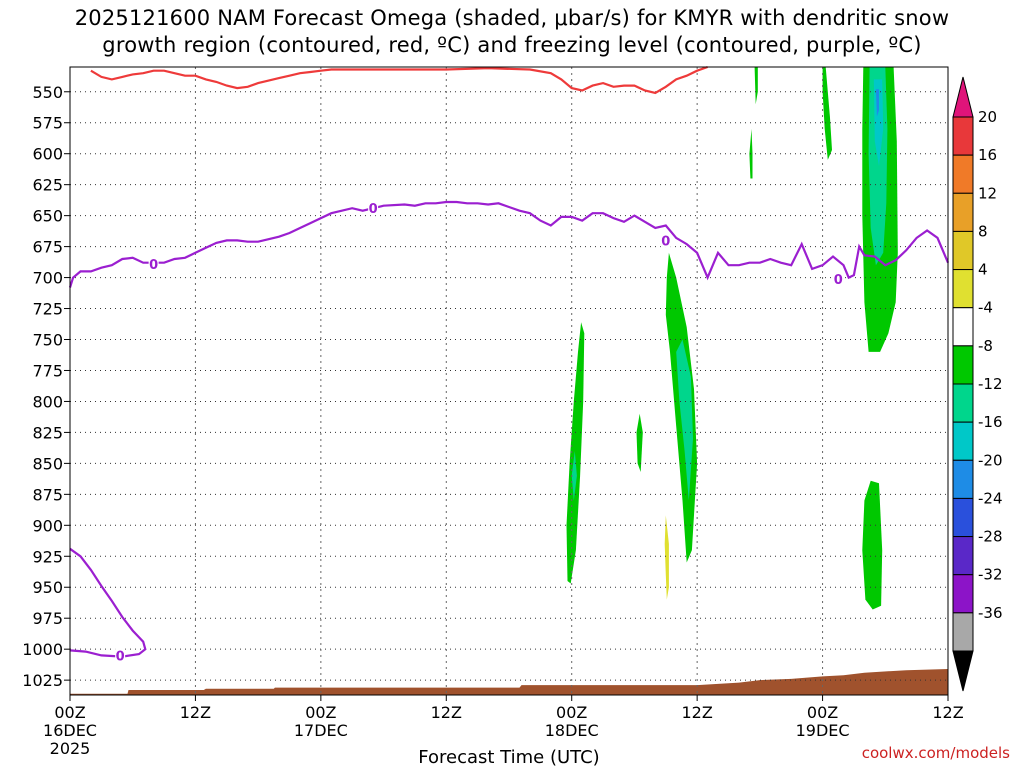  What do you see at coordinates (195, 712) in the screenshot?
I see `x-tick-time-12: 12Z` at bounding box center [195, 712].